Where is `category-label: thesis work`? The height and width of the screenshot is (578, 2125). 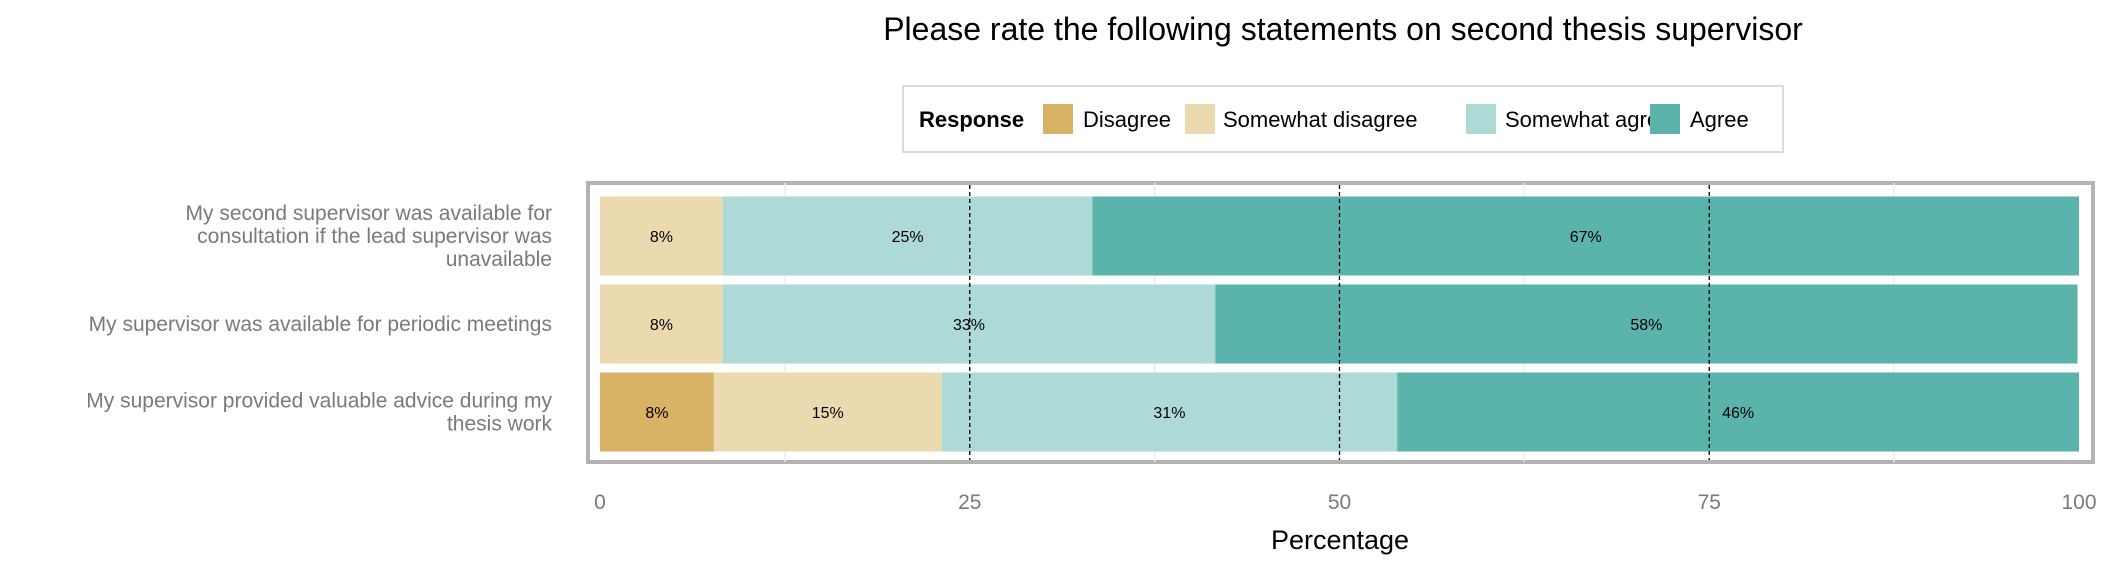
category-label: thesis work is located at coordinates (500, 424).